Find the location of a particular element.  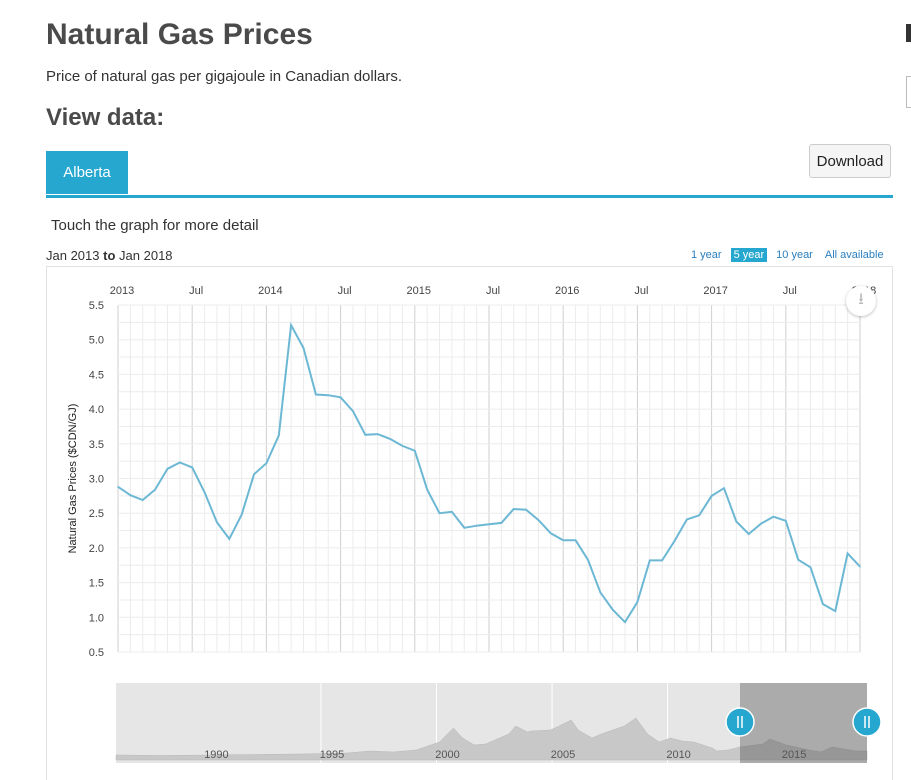

y-tick-label: 2.0 is located at coordinates (96, 549).